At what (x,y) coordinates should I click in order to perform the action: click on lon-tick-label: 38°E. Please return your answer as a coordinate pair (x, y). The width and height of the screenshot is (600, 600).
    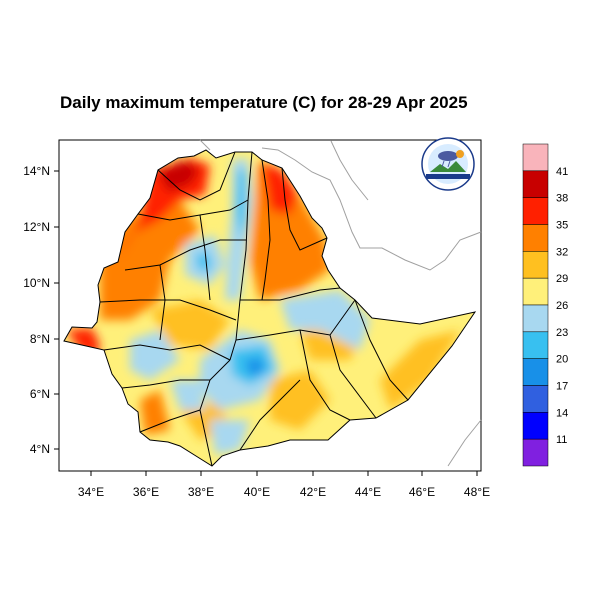
    Looking at the image, I should click on (201, 492).